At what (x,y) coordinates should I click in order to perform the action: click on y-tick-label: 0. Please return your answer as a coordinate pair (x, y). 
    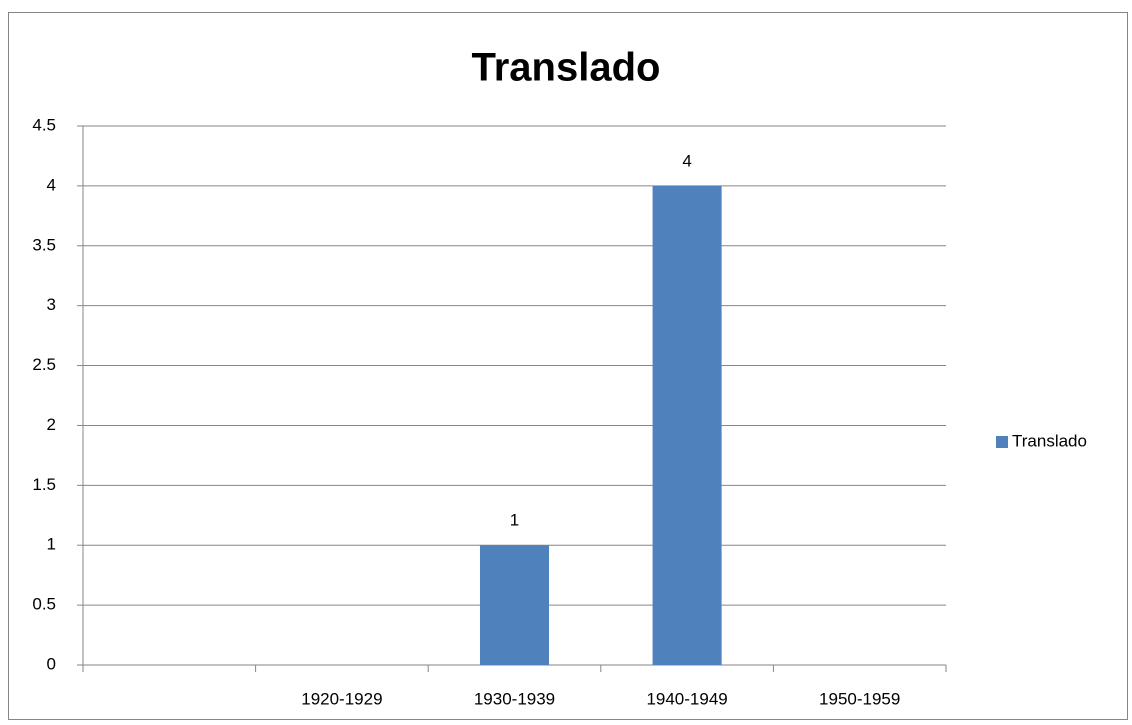
    Looking at the image, I should click on (51, 663).